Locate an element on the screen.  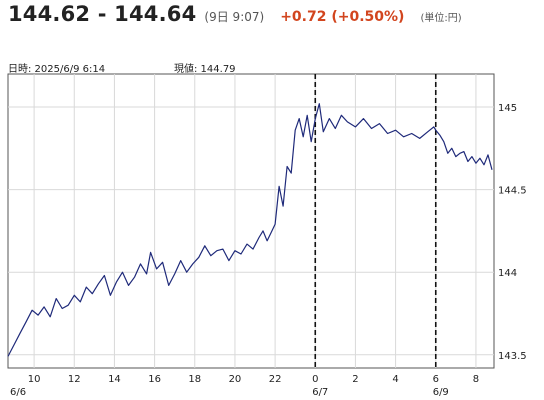
price-change: +0.72 (+0.50%) is located at coordinates (342, 17).